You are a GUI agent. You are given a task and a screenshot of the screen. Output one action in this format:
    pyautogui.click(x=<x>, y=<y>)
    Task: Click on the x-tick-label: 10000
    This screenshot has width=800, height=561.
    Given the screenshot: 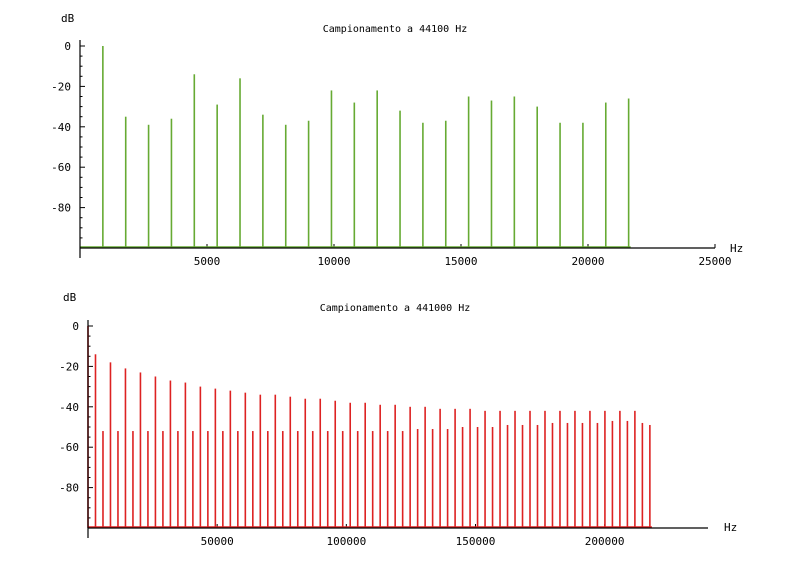 What is the action you would take?
    pyautogui.click(x=333, y=261)
    